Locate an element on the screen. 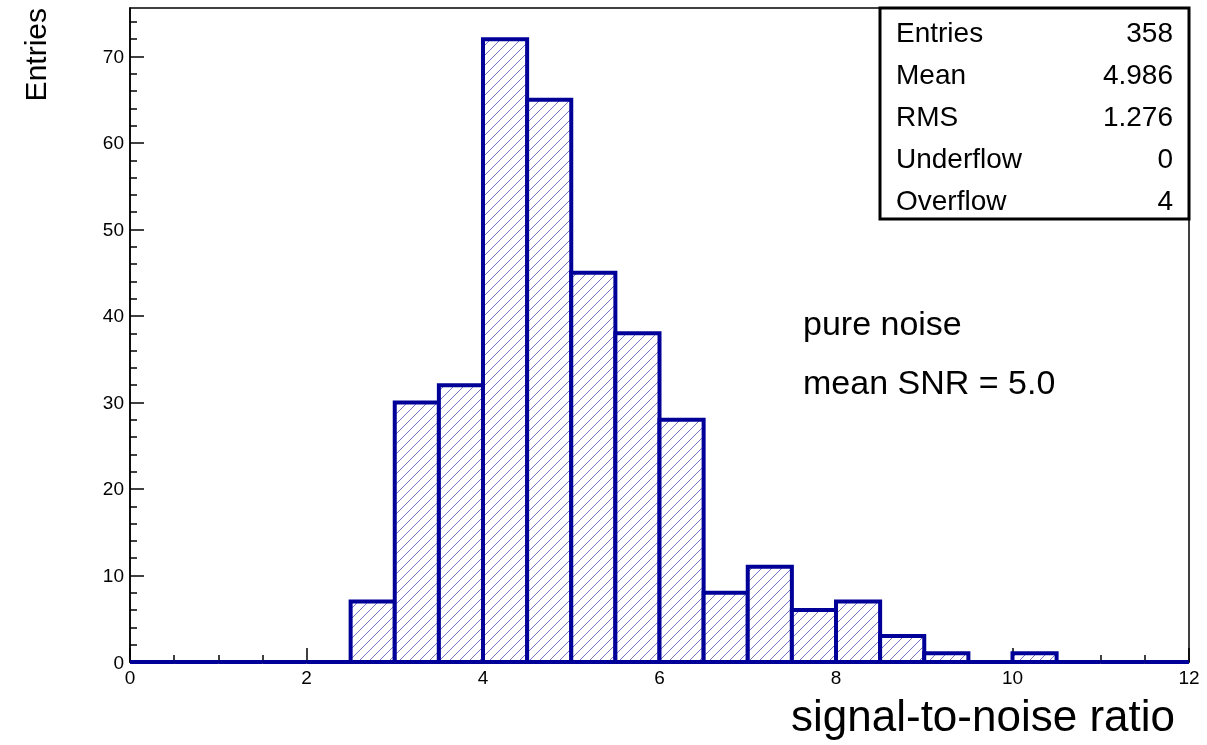 This screenshot has width=1207, height=745. y-tick-label: 30 is located at coordinates (113, 402).